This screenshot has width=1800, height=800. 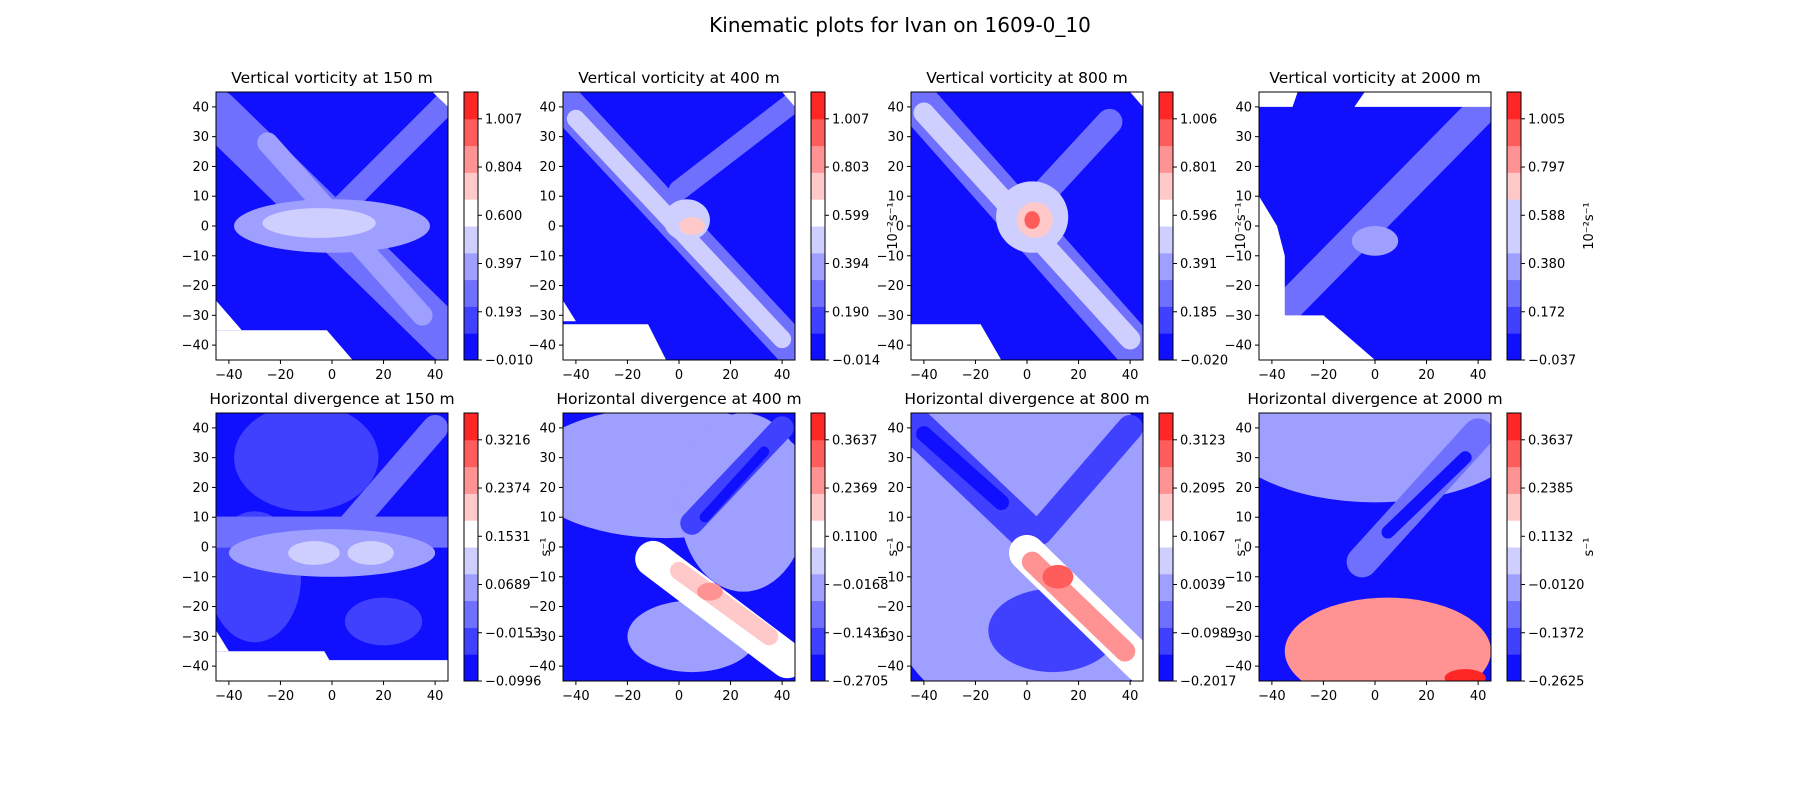 What do you see at coordinates (1026, 78) in the screenshot?
I see `subplot-title: Vertical vorticity at 800 m` at bounding box center [1026, 78].